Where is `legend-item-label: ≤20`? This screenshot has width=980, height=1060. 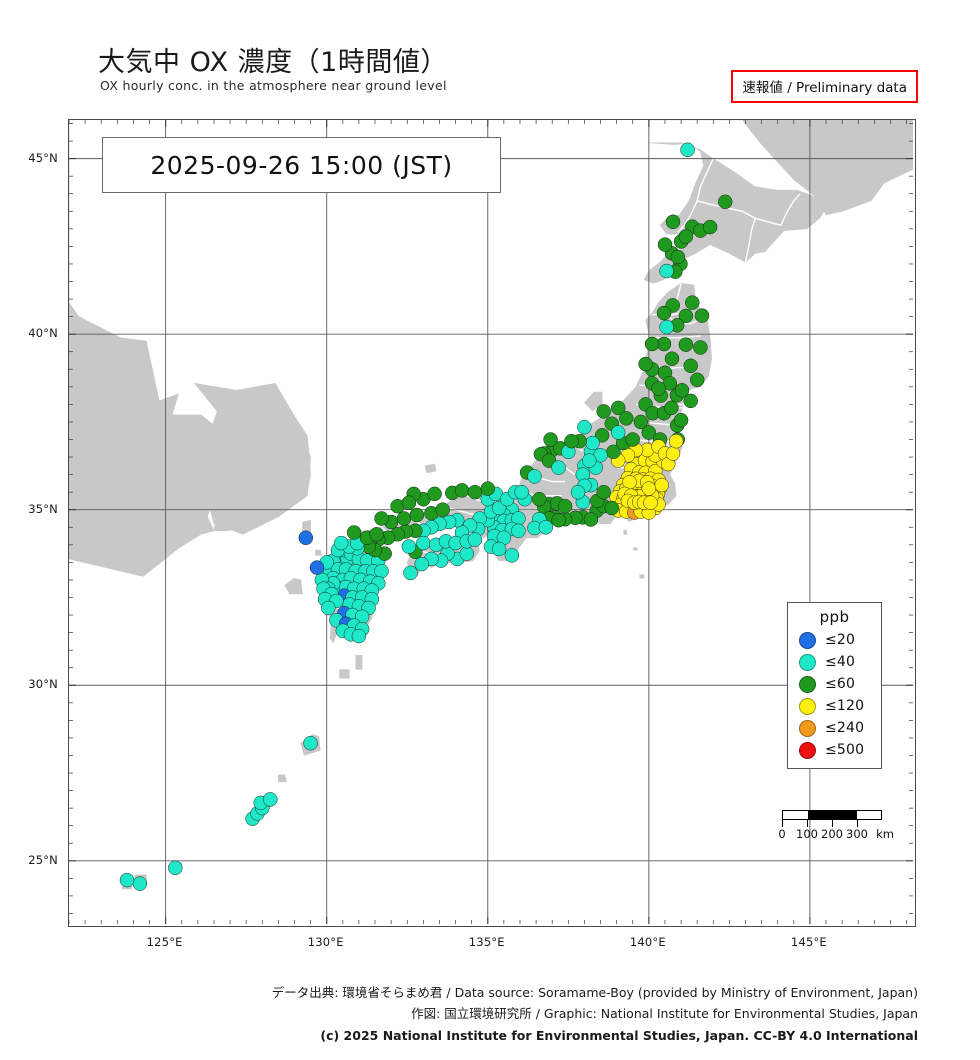
legend-item-label: ≤20 is located at coordinates (840, 640).